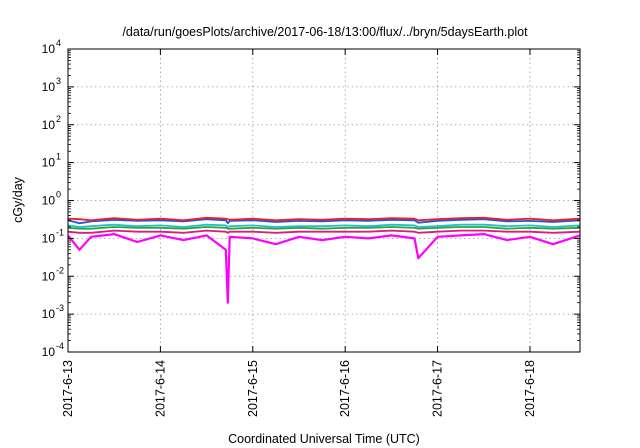 The height and width of the screenshot is (448, 640). I want to click on y-tick-label: 10 0, so click(51, 199).